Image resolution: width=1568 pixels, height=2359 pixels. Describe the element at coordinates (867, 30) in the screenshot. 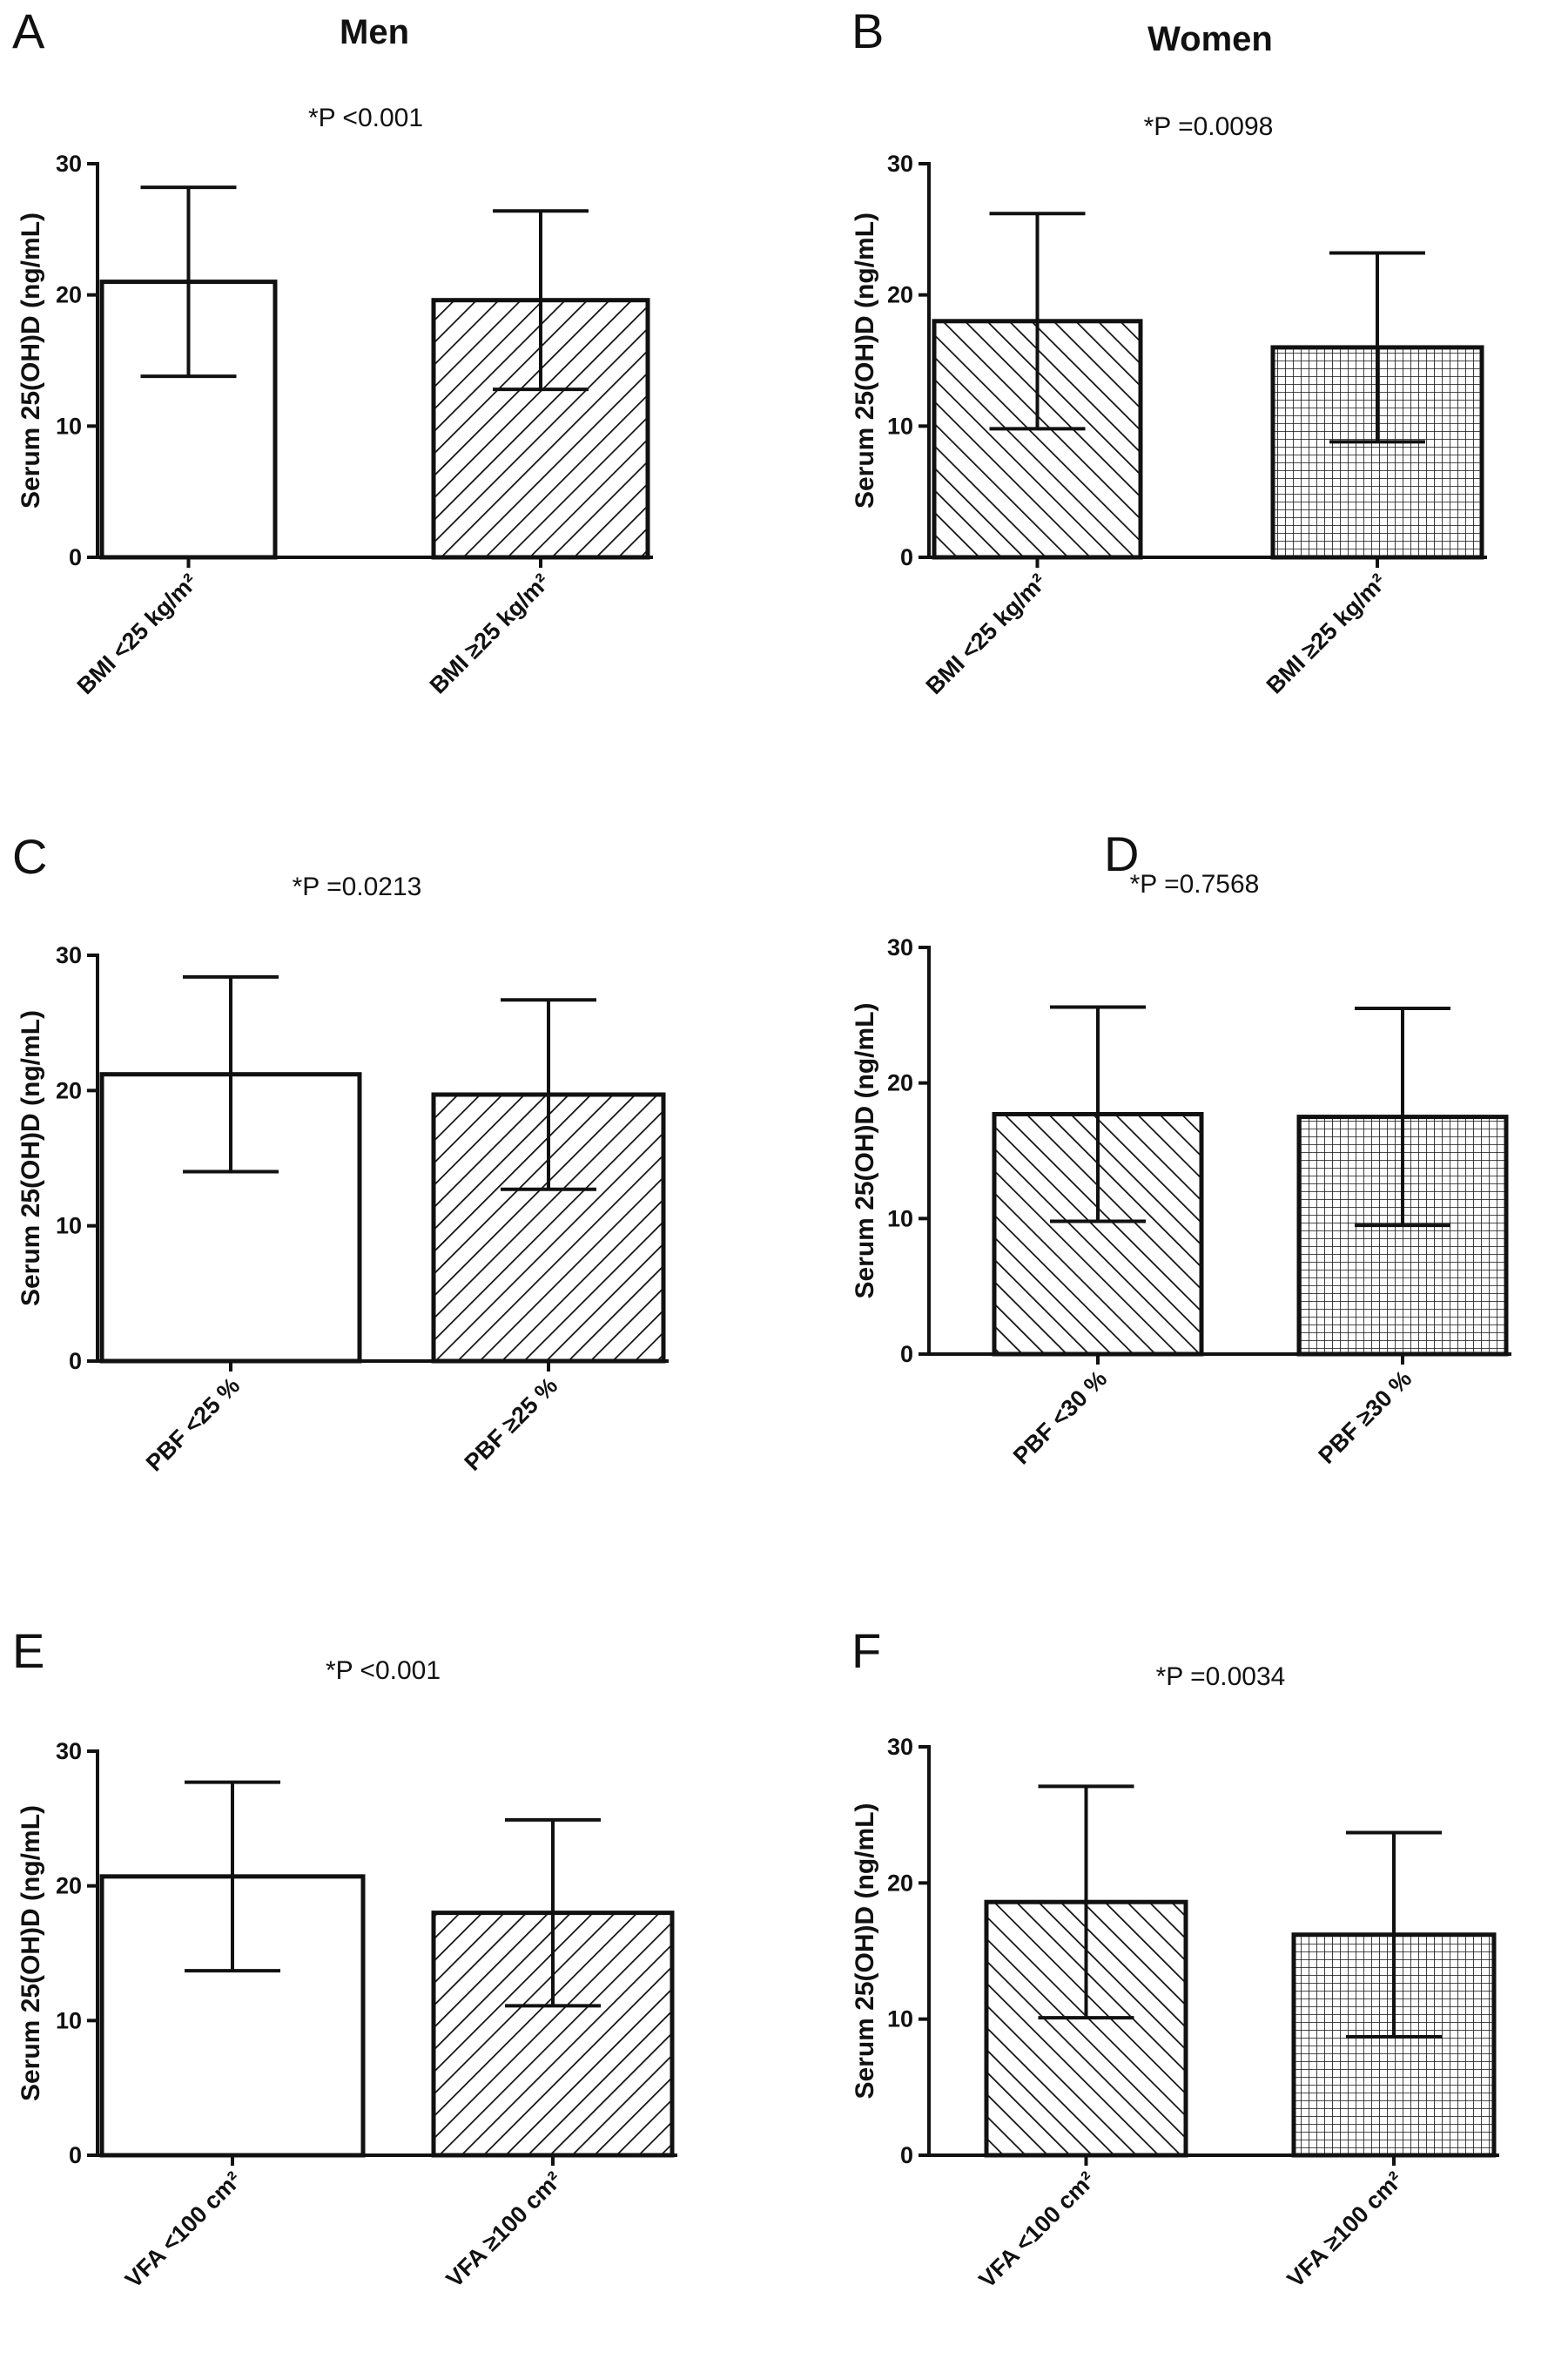

I see `panel-letter: B` at that location.